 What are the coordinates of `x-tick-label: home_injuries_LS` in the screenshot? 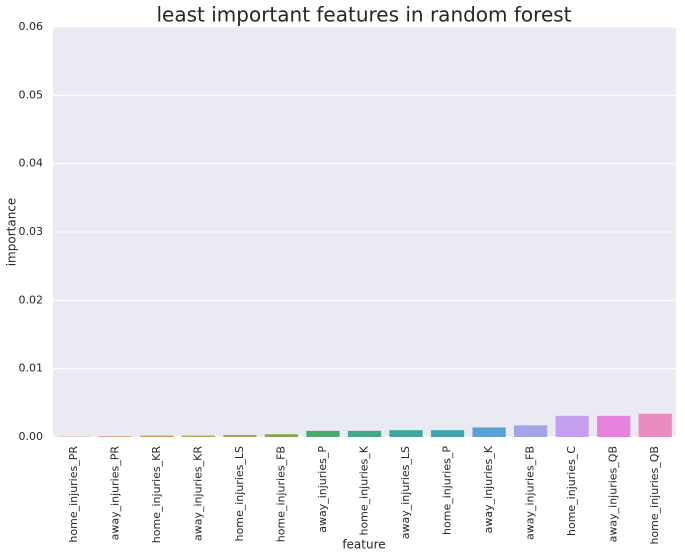 It's located at (239, 493).